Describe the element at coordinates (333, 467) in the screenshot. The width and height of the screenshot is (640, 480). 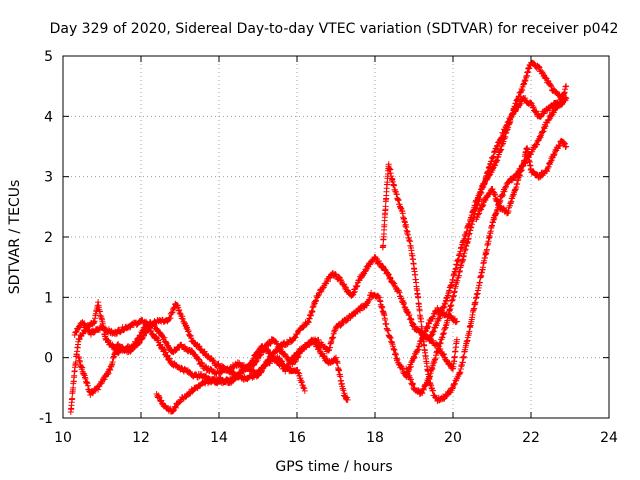
I see `x-axis-label: GPS time / hours` at that location.